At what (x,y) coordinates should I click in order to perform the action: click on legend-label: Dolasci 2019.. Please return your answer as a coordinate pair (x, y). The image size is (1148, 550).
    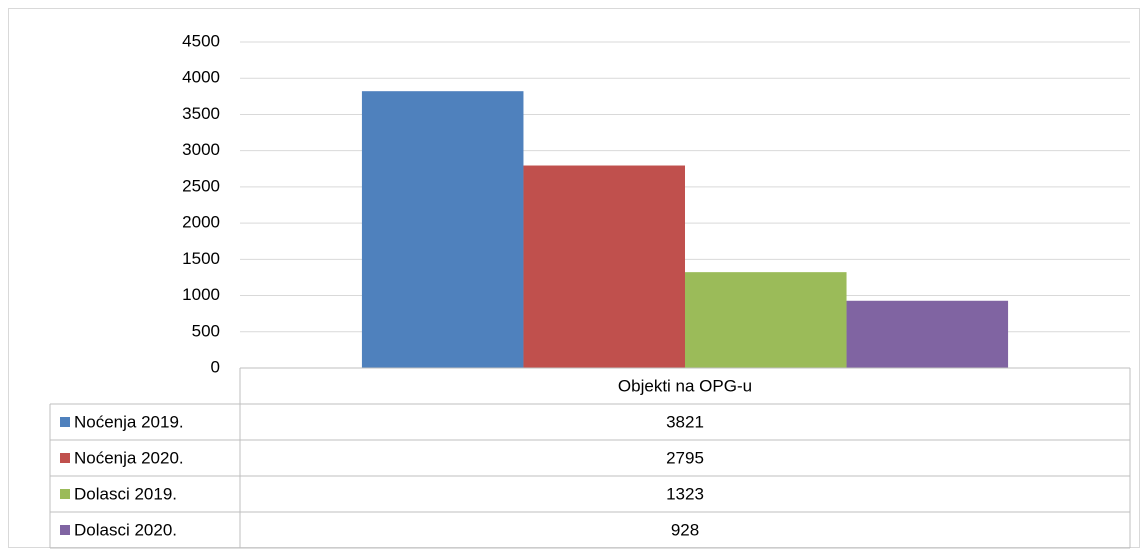
    Looking at the image, I should click on (125, 493).